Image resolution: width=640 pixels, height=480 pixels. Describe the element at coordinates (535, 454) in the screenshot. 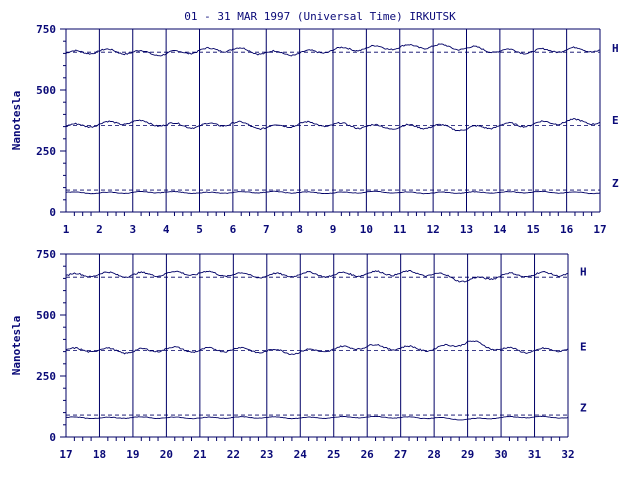

I see `x-tick-label: 31` at that location.